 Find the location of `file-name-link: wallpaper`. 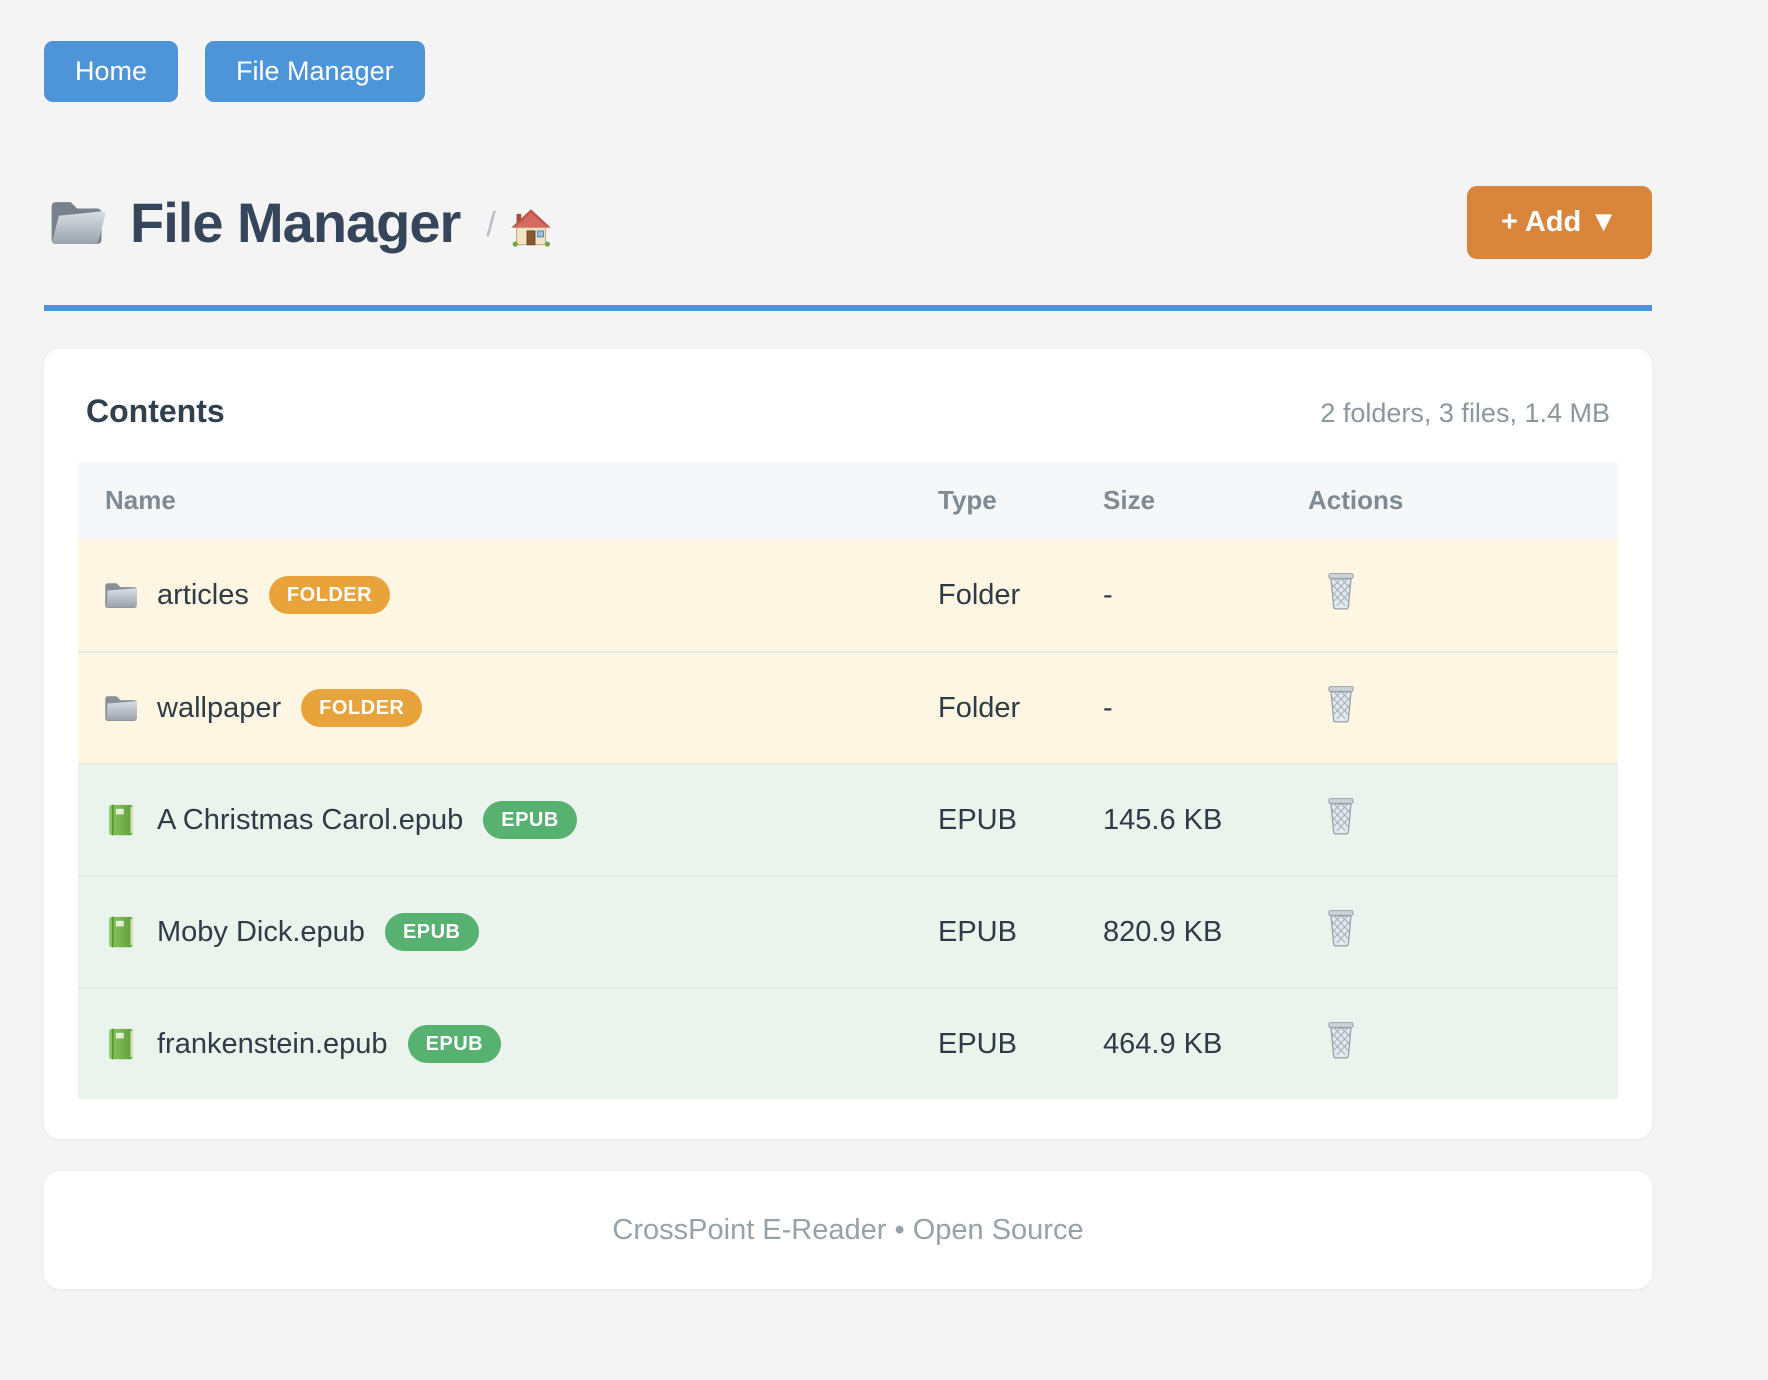

file-name-link: wallpaper is located at coordinates (219, 707).